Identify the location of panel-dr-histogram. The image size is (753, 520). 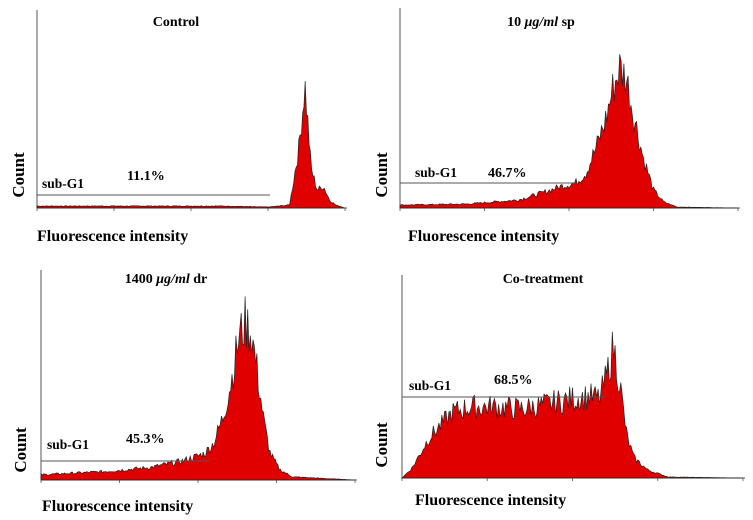
(198, 388).